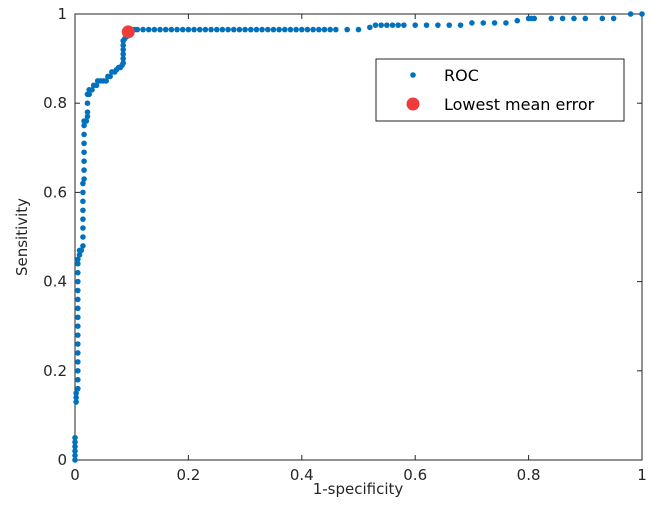 The height and width of the screenshot is (523, 652). I want to click on y-tick-label: 0, so click(62, 460).